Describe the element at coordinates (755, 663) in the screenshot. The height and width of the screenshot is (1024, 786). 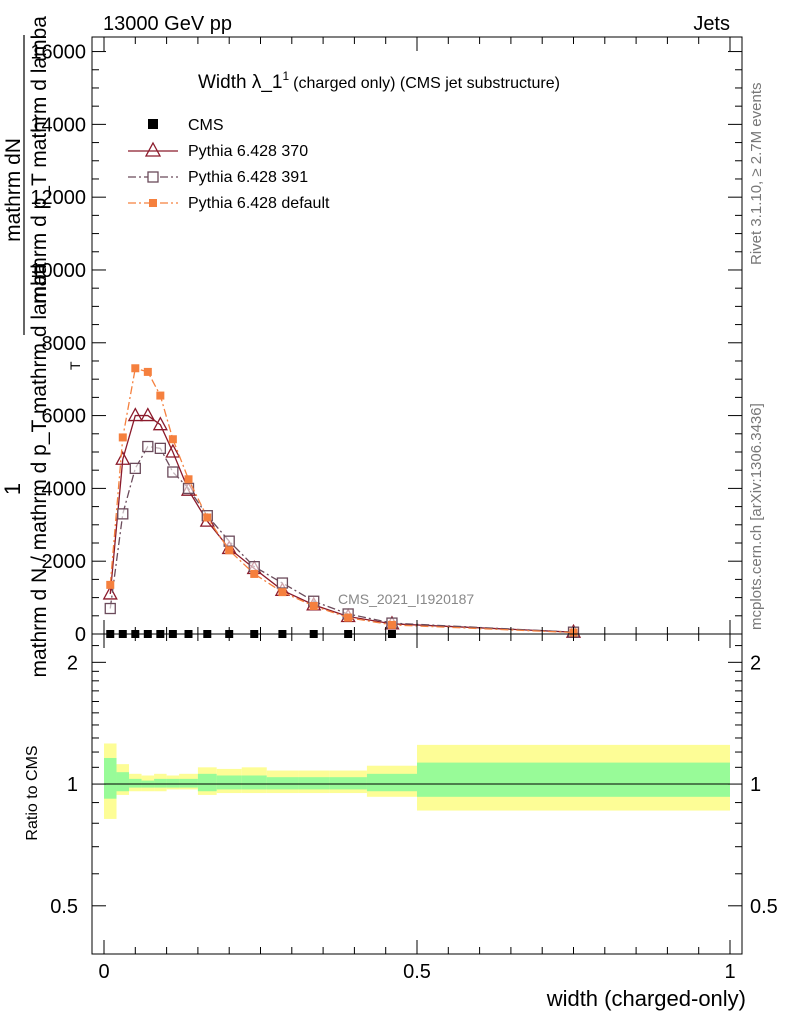
I see `ratio-y-tick-label-right: 2` at that location.